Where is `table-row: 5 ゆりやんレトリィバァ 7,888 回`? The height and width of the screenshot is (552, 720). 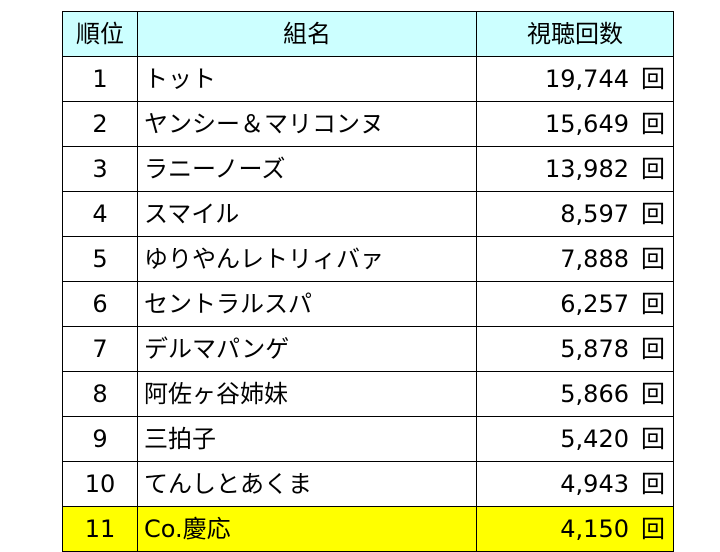 table-row: 5 ゆりやんレトリィバァ 7,888 回 is located at coordinates (368, 259).